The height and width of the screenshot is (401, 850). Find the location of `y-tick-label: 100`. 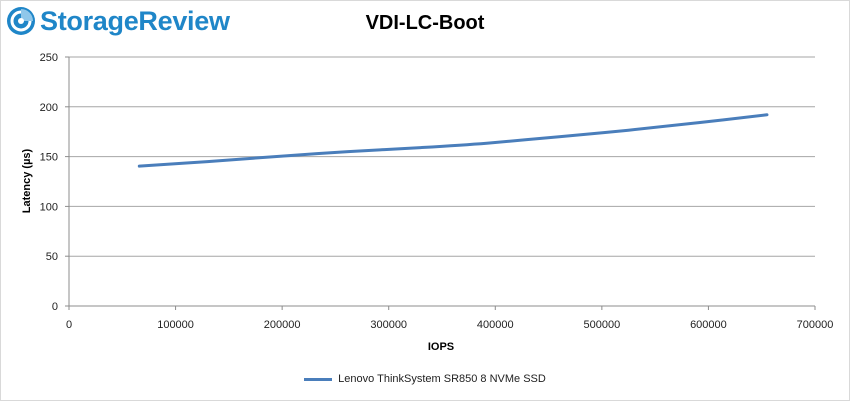

y-tick-label: 100 is located at coordinates (49, 207).